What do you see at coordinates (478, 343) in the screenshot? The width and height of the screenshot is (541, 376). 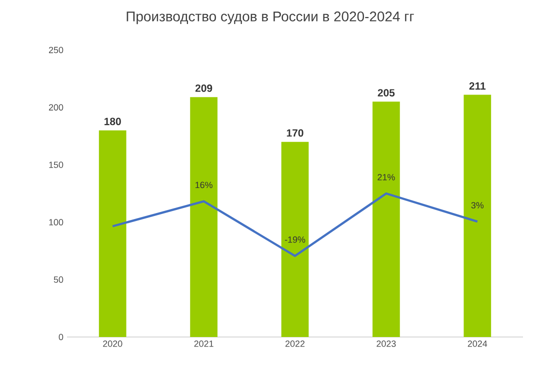 I see `x-tick-label: 2024` at bounding box center [478, 343].